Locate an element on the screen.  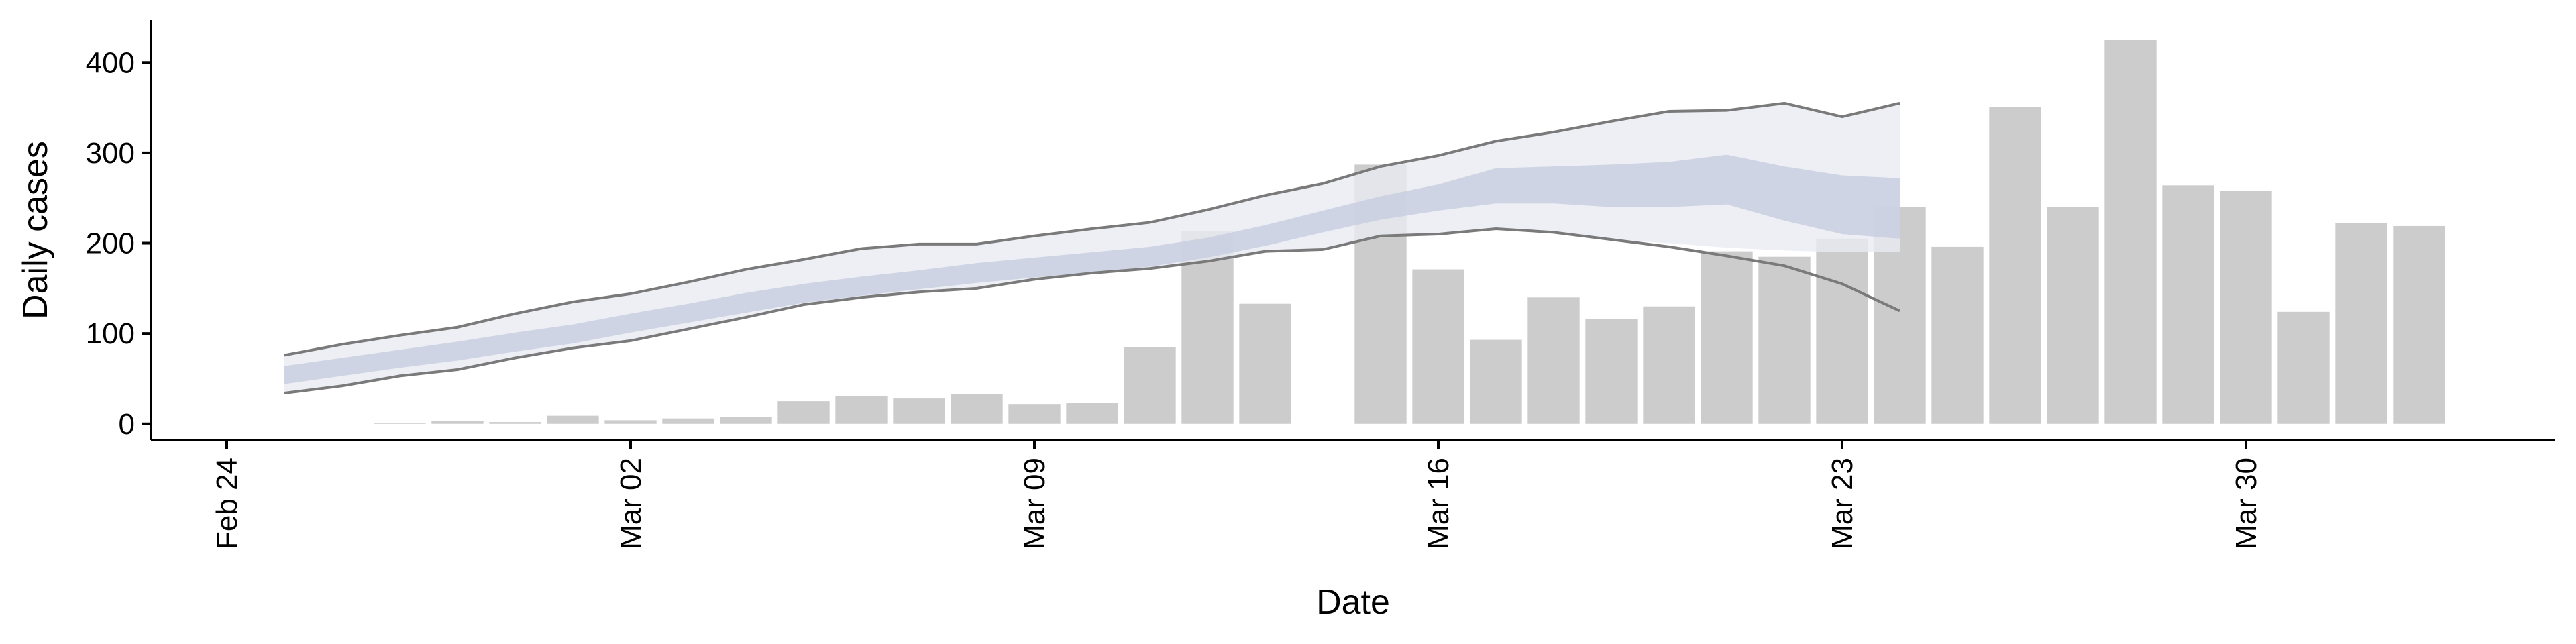
y-axis-label: Daily cases is located at coordinates (35, 230).